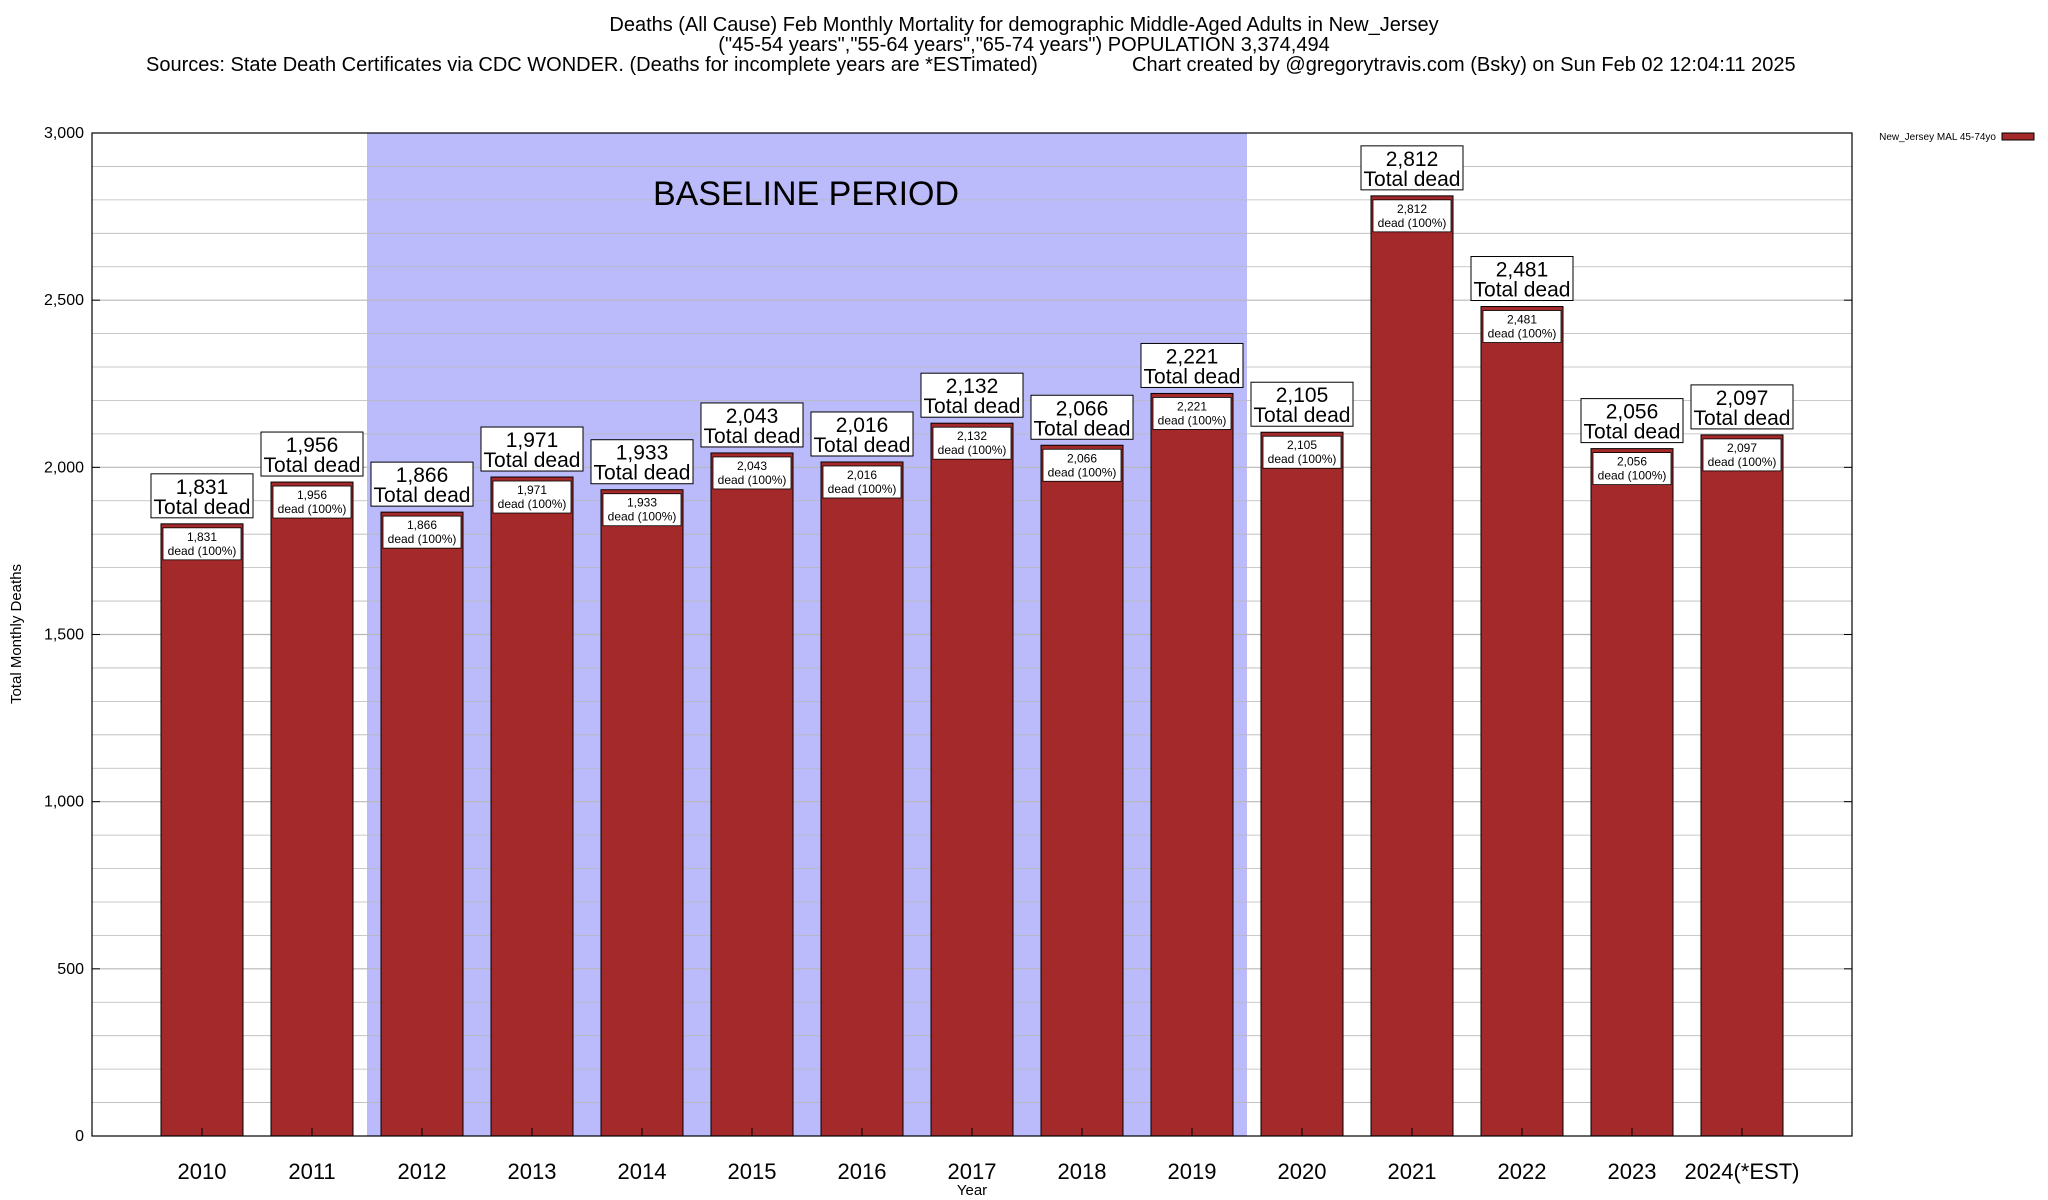 The height and width of the screenshot is (1200, 2048). What do you see at coordinates (70, 969) in the screenshot?
I see `y-tick-label: 500` at bounding box center [70, 969].